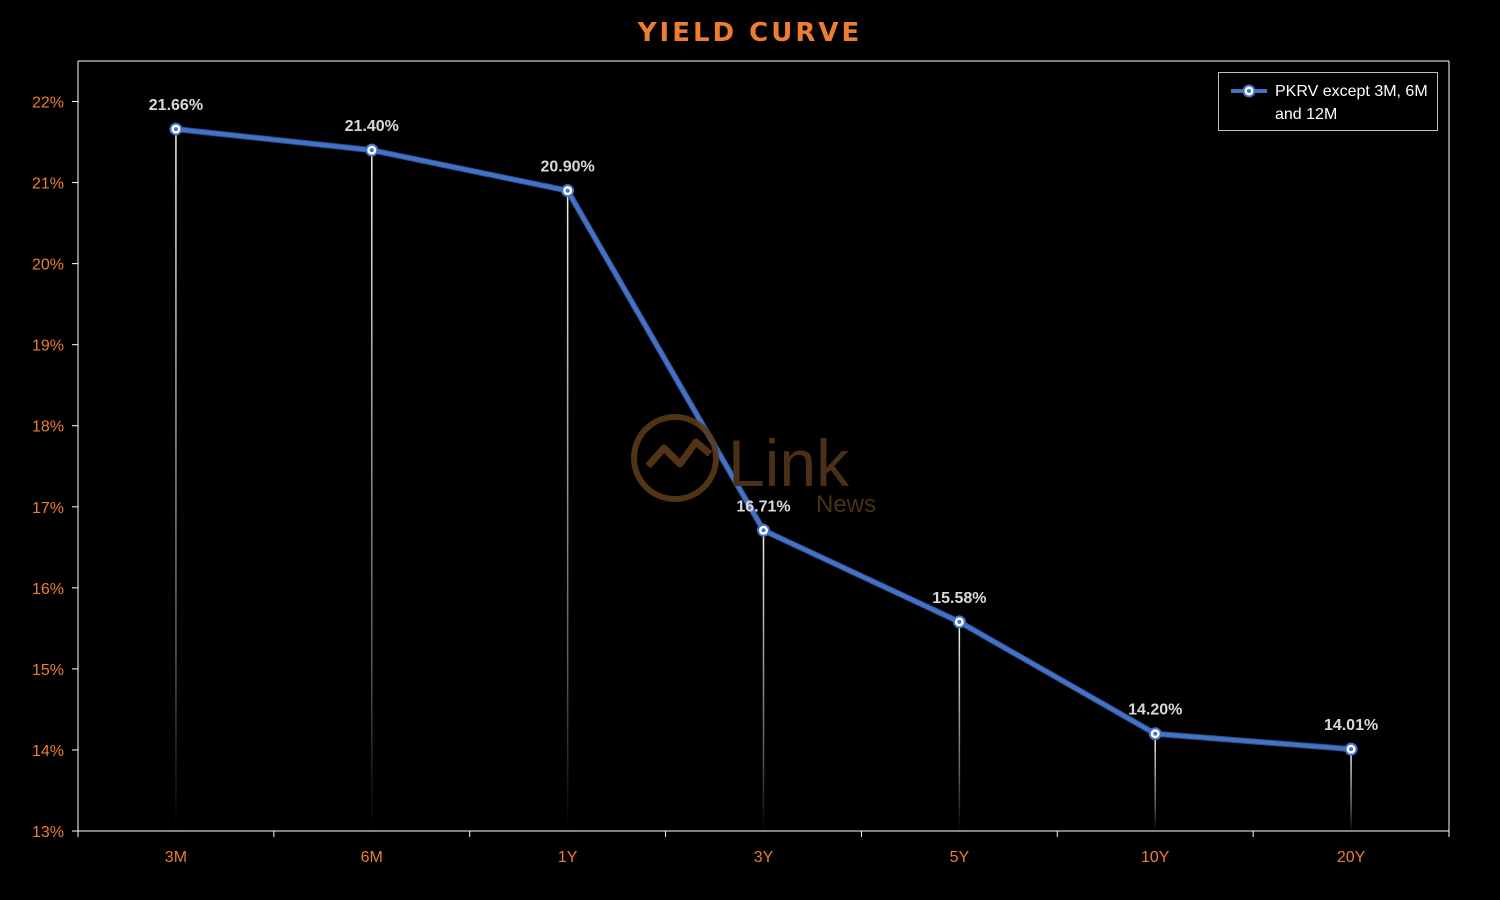  What do you see at coordinates (750, 33) in the screenshot?
I see `chart-title: YIELD CURVE` at bounding box center [750, 33].